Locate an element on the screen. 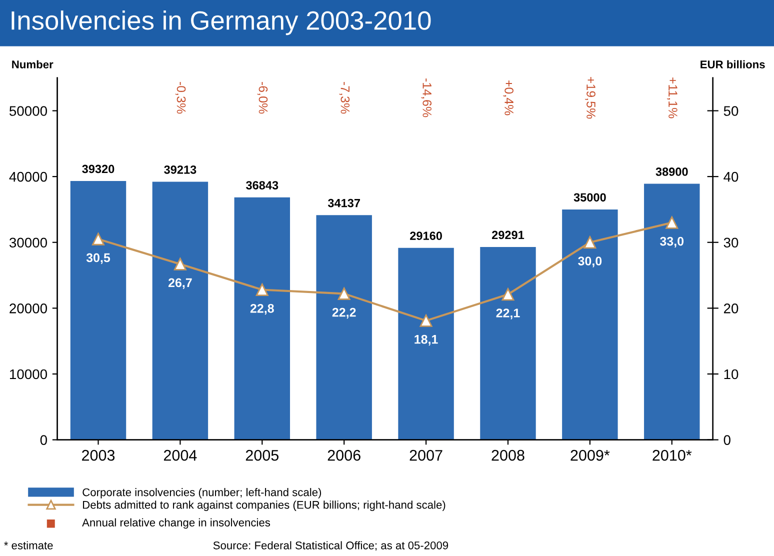  x-tick-label: 2006 is located at coordinates (344, 455).